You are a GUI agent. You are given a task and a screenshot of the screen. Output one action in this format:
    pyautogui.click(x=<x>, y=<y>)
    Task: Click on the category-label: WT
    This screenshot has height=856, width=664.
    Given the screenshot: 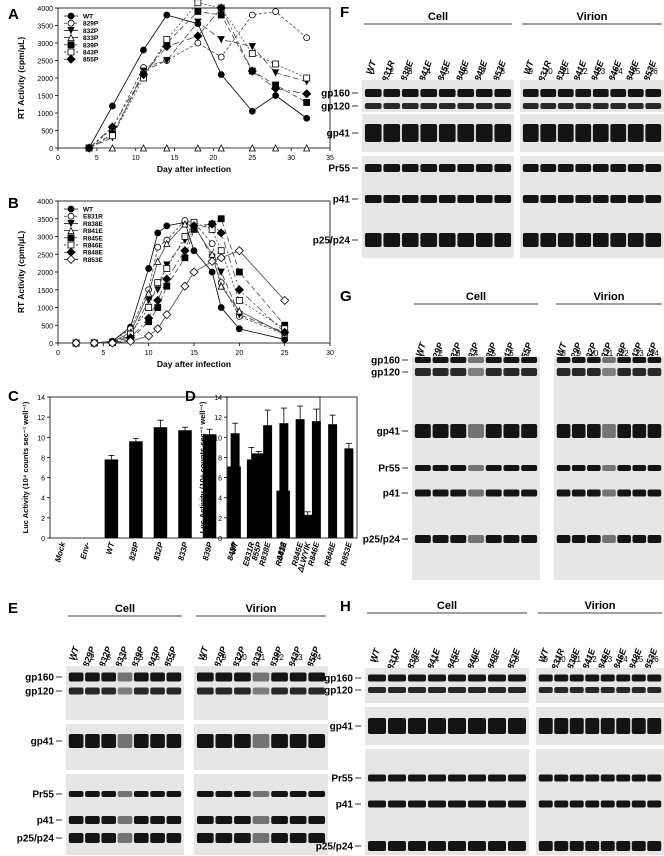 What is the action you would take?
    pyautogui.click(x=234, y=547)
    